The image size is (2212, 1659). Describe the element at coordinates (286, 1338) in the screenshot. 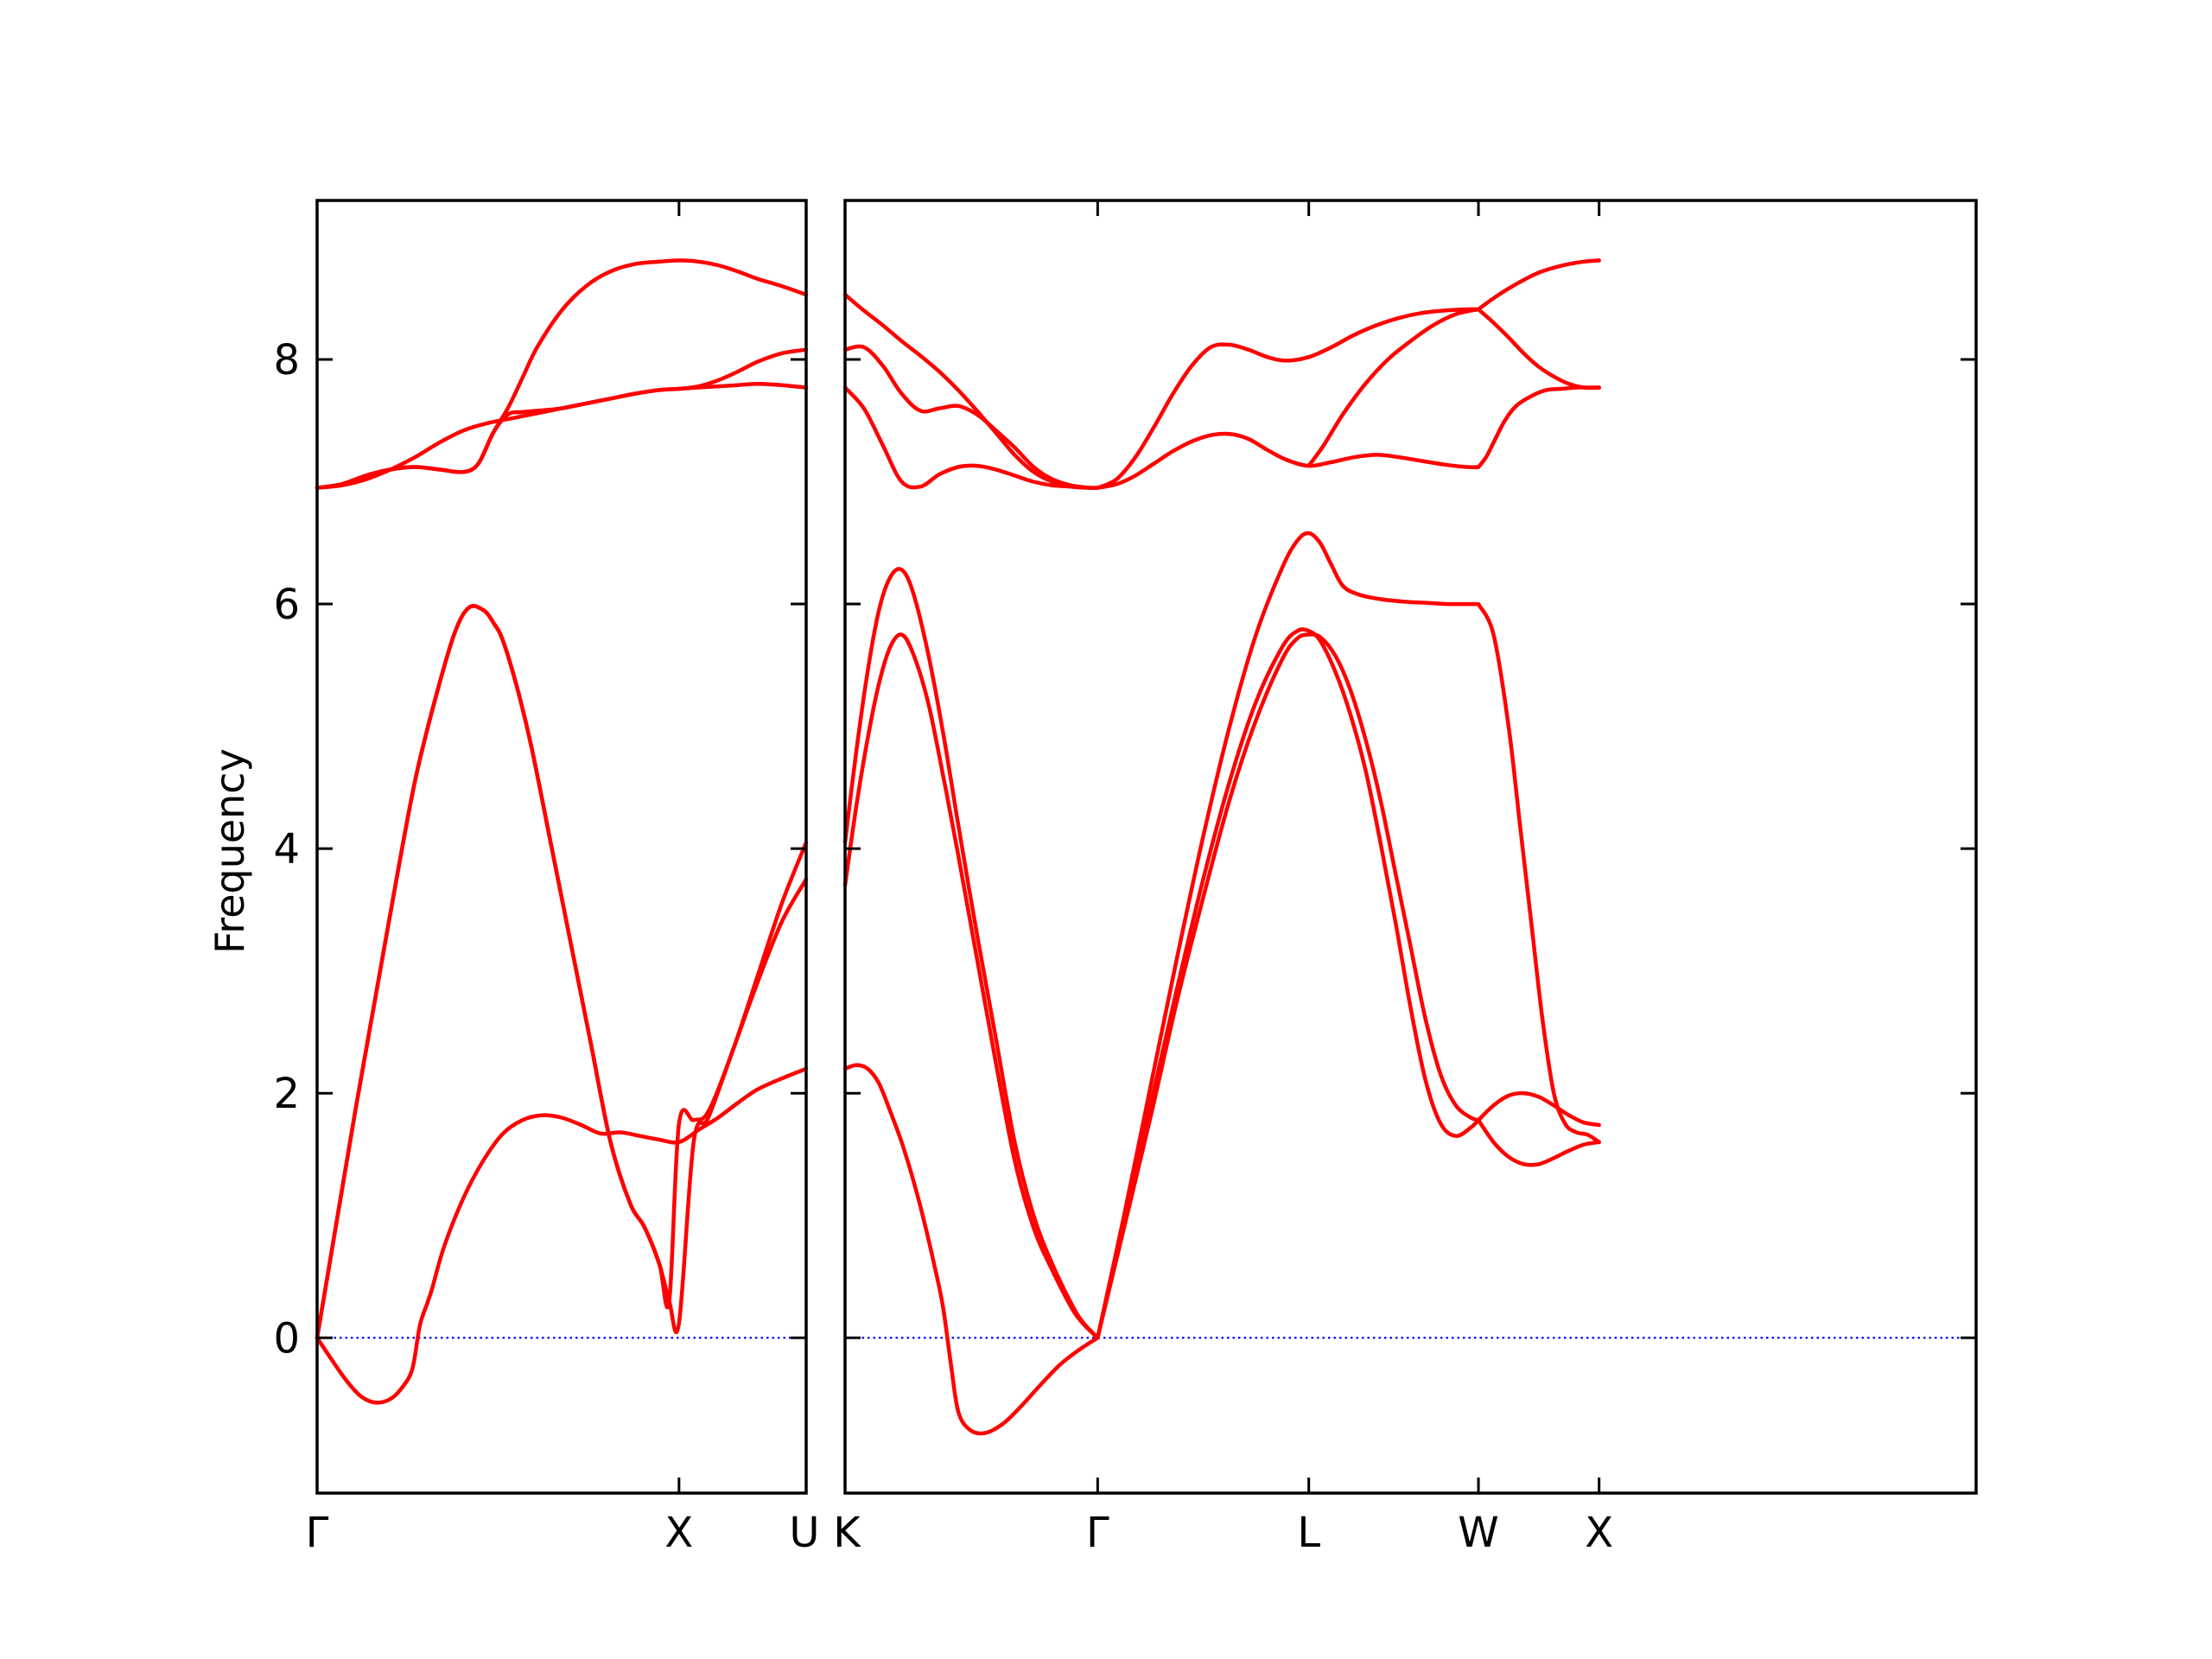

I see `y-tick-label: 0` at that location.